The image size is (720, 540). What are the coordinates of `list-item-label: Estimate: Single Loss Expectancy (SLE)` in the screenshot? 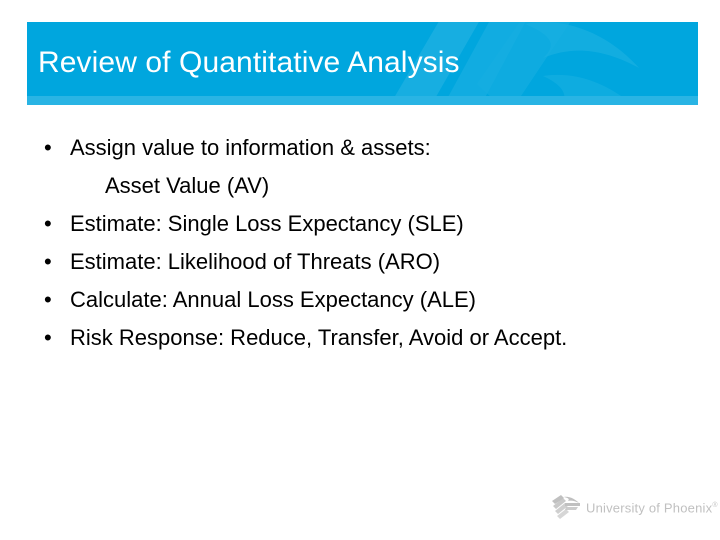 It's located at (267, 223).